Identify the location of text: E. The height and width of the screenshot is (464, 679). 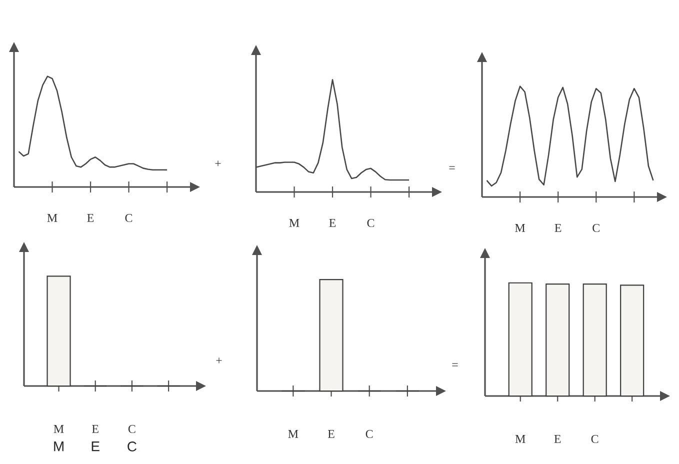
(96, 447).